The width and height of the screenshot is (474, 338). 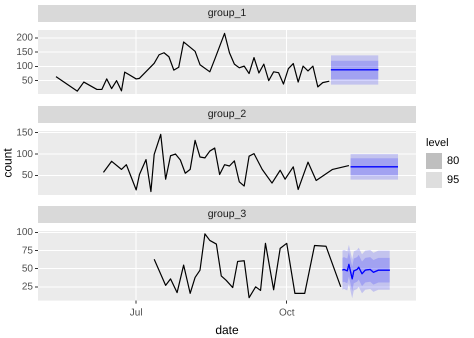 What do you see at coordinates (25, 38) in the screenshot?
I see `y-tick-label: 200` at bounding box center [25, 38].